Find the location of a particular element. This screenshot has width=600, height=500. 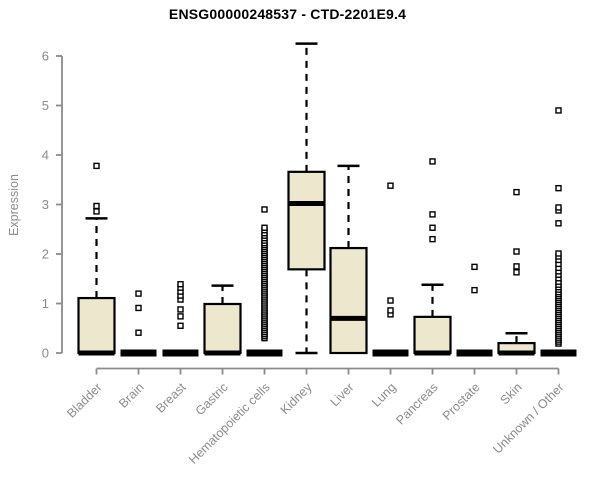

x-category-label: Prostate is located at coordinates (461, 401).